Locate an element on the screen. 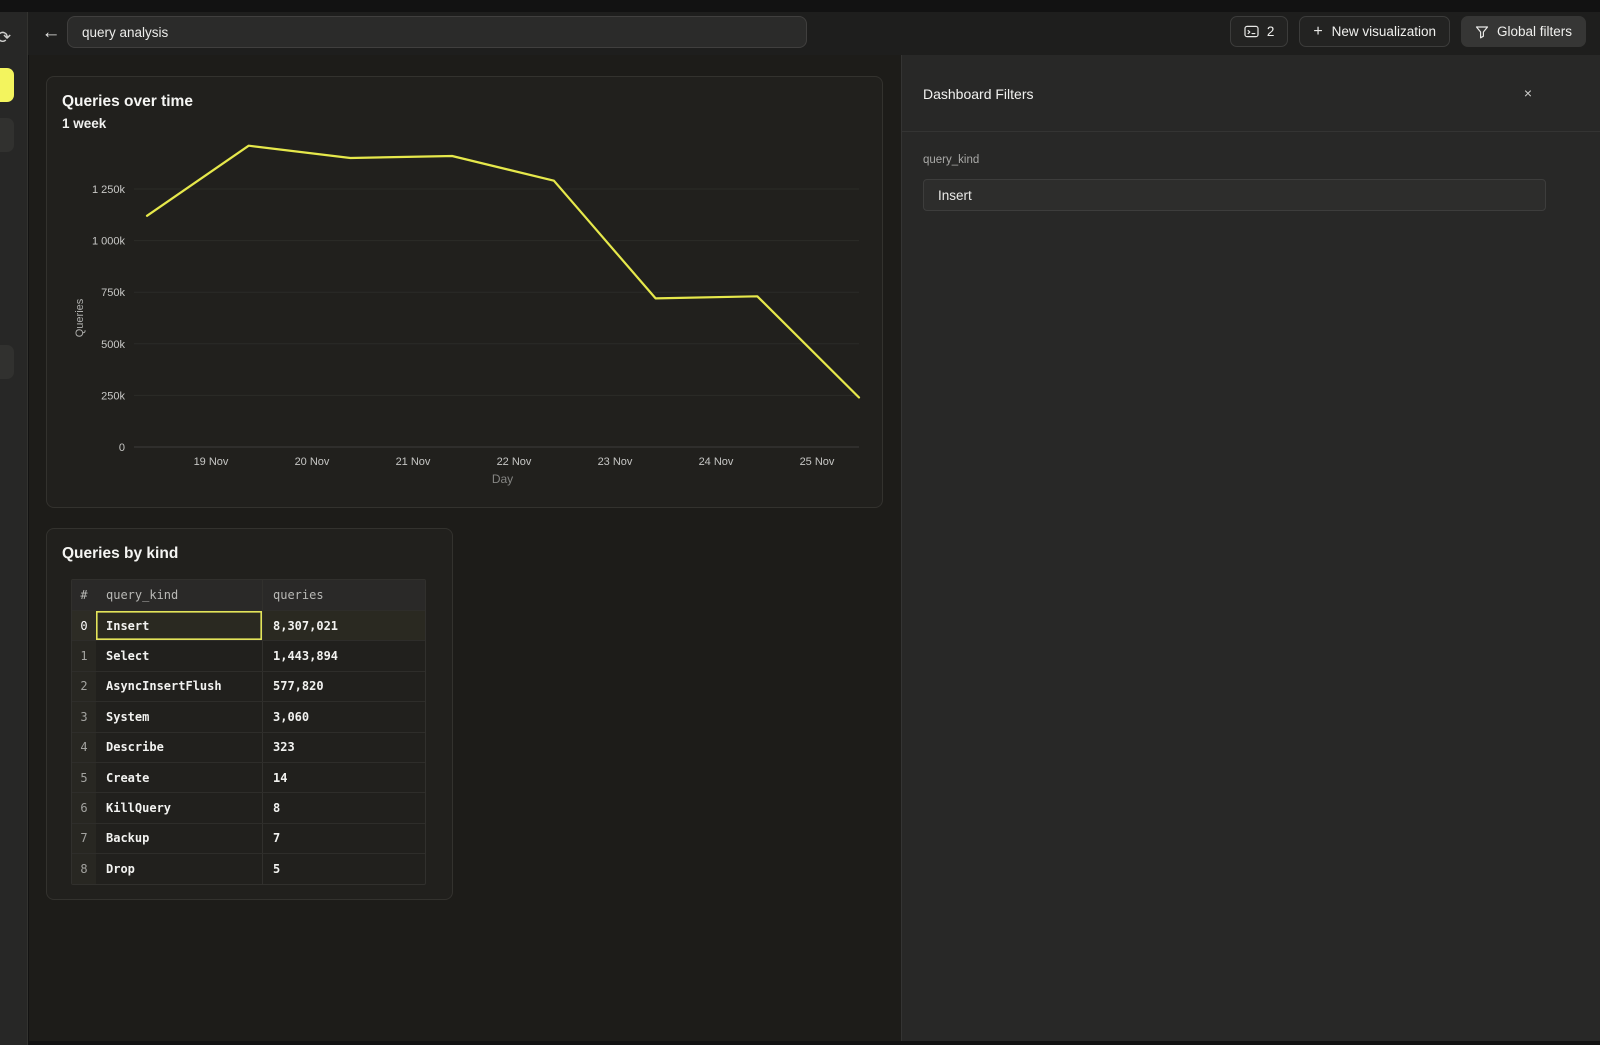 This screenshot has width=1600, height=1045. funnel-icon is located at coordinates (1482, 32).